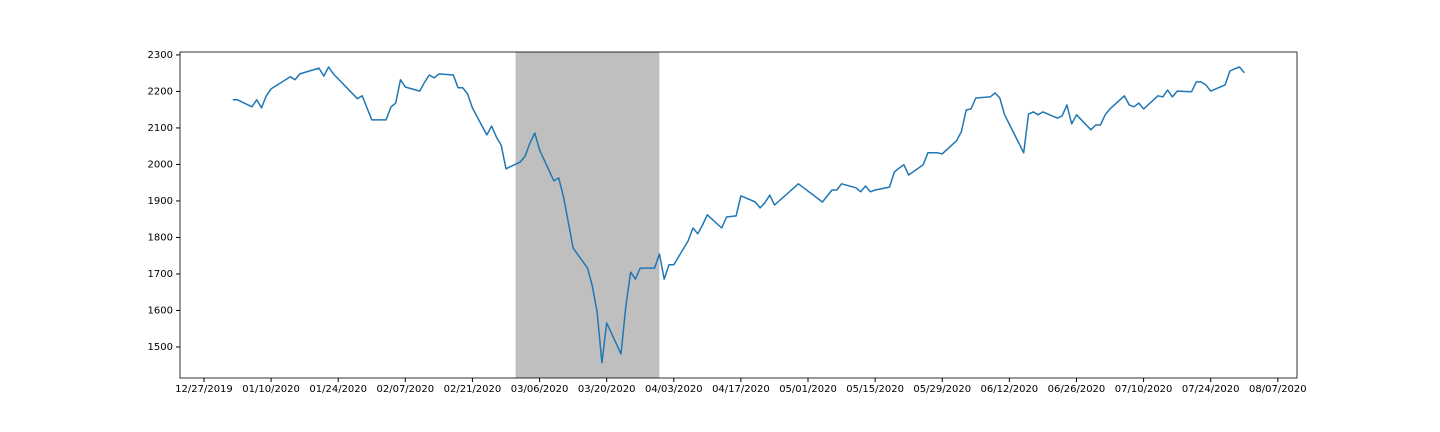 The width and height of the screenshot is (1440, 432). Describe the element at coordinates (160, 237) in the screenshot. I see `y-tick-label: 1800` at that location.